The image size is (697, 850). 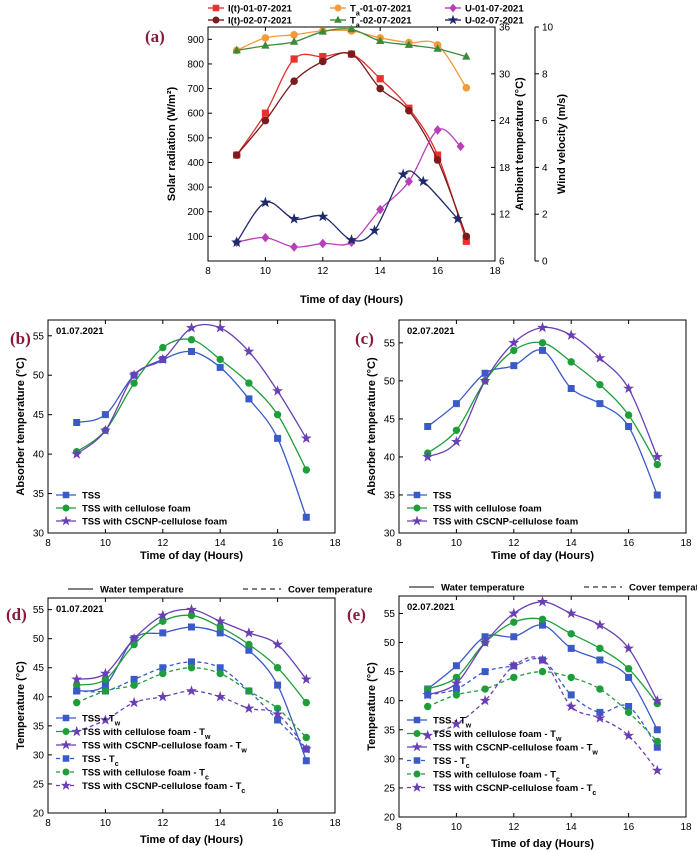 What do you see at coordinates (542, 403) in the screenshot?
I see `series-line-tss-with-cellulose-foam-c` at bounding box center [542, 403].